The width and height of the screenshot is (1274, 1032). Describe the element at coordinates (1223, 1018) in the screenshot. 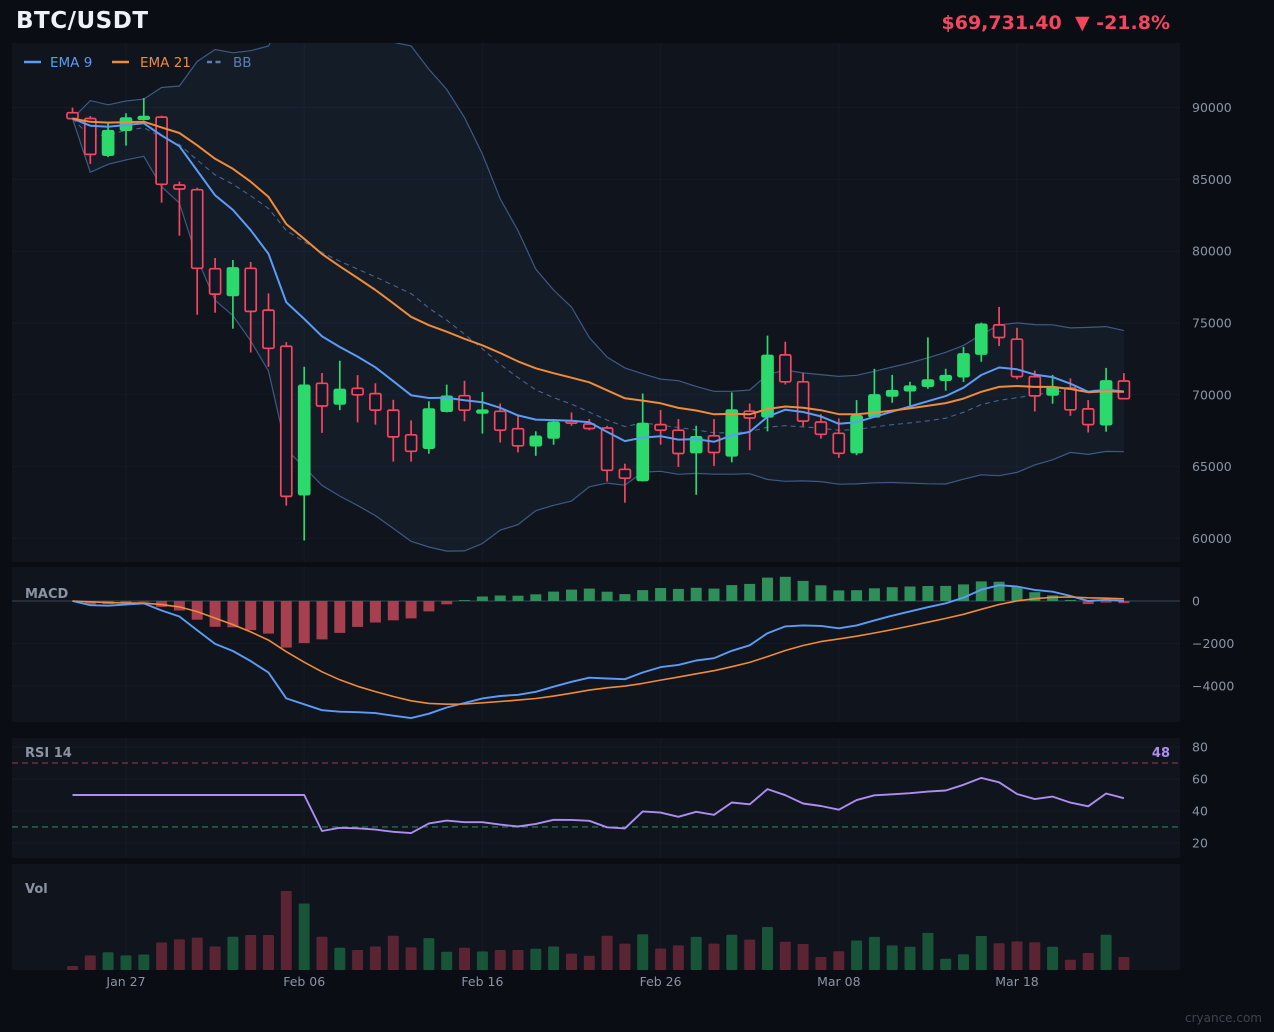

I see `watermark: cryance.com` at that location.